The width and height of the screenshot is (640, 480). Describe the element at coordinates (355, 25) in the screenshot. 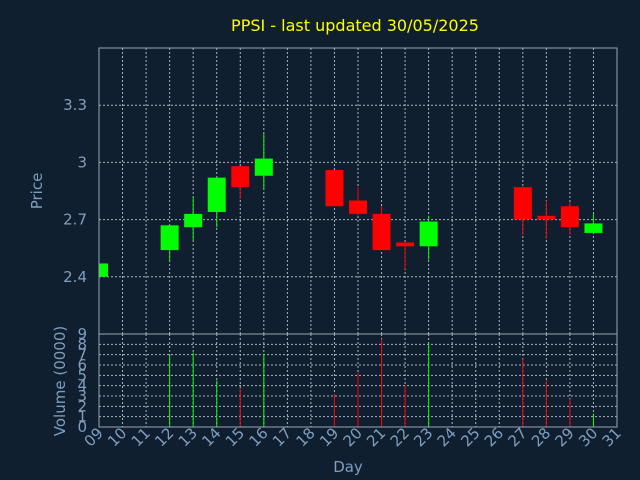

I see `chart-title: PPSI - last updated 30/05/2025` at that location.